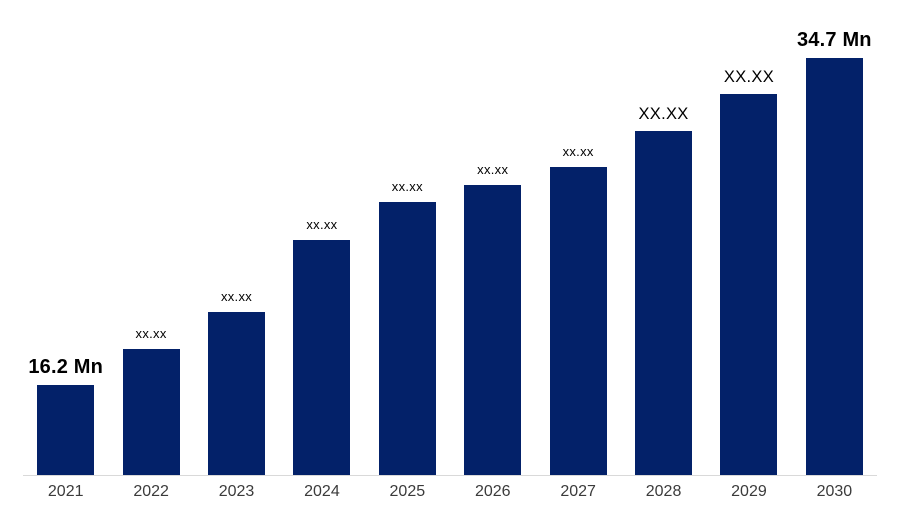 This screenshot has width=900, height=525. Describe the element at coordinates (322, 224) in the screenshot. I see `bar-value-label-2024: xx.xx` at that location.